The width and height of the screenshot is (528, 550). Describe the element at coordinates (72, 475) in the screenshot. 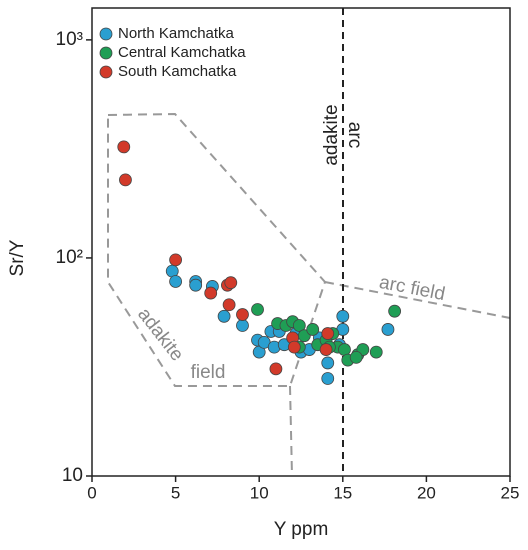

I see `y-tick-label: 10` at that location.